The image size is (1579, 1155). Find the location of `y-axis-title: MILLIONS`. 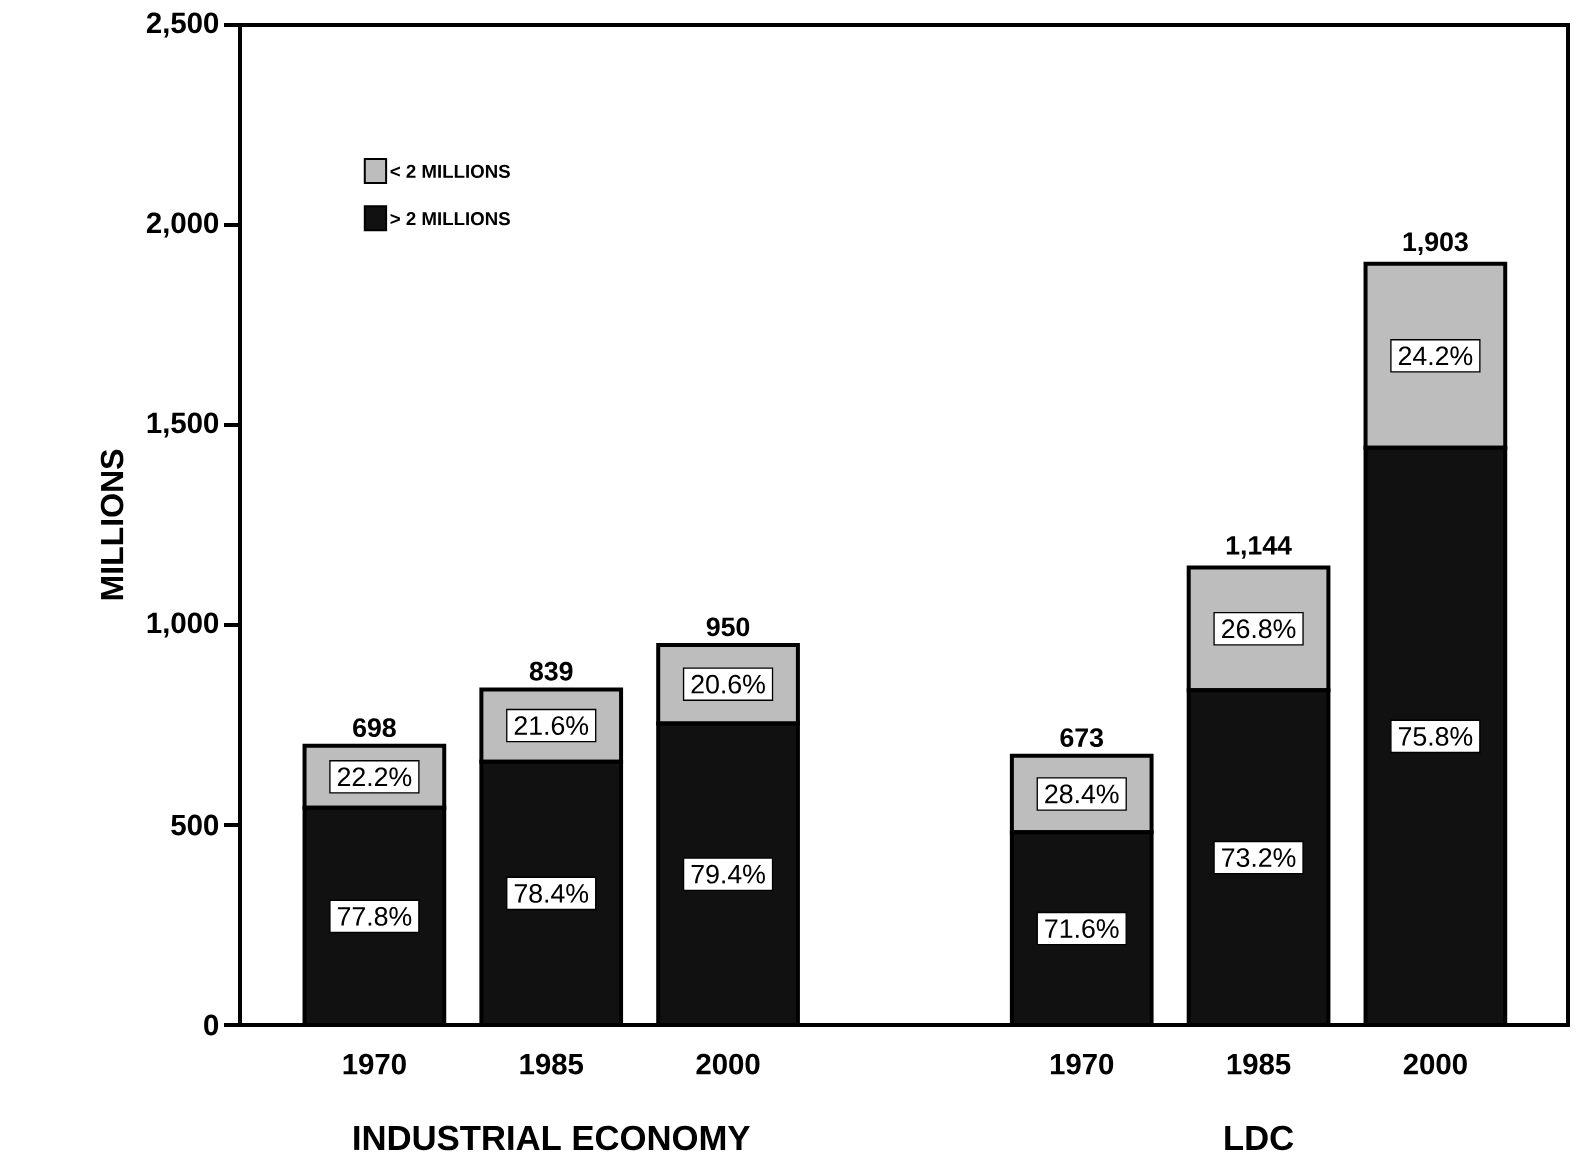

y-axis-title: MILLIONS is located at coordinates (112, 524).